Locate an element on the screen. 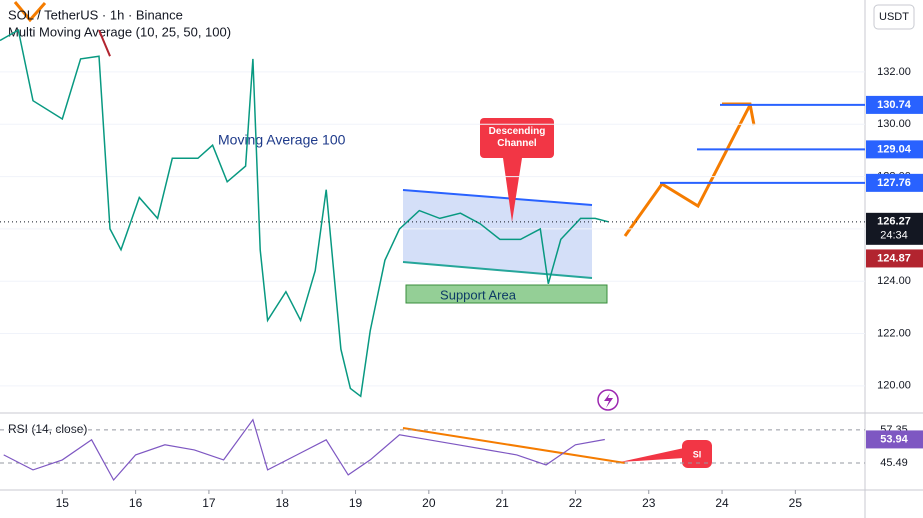  ma-annotation: Moving Average 100 is located at coordinates (282, 140).